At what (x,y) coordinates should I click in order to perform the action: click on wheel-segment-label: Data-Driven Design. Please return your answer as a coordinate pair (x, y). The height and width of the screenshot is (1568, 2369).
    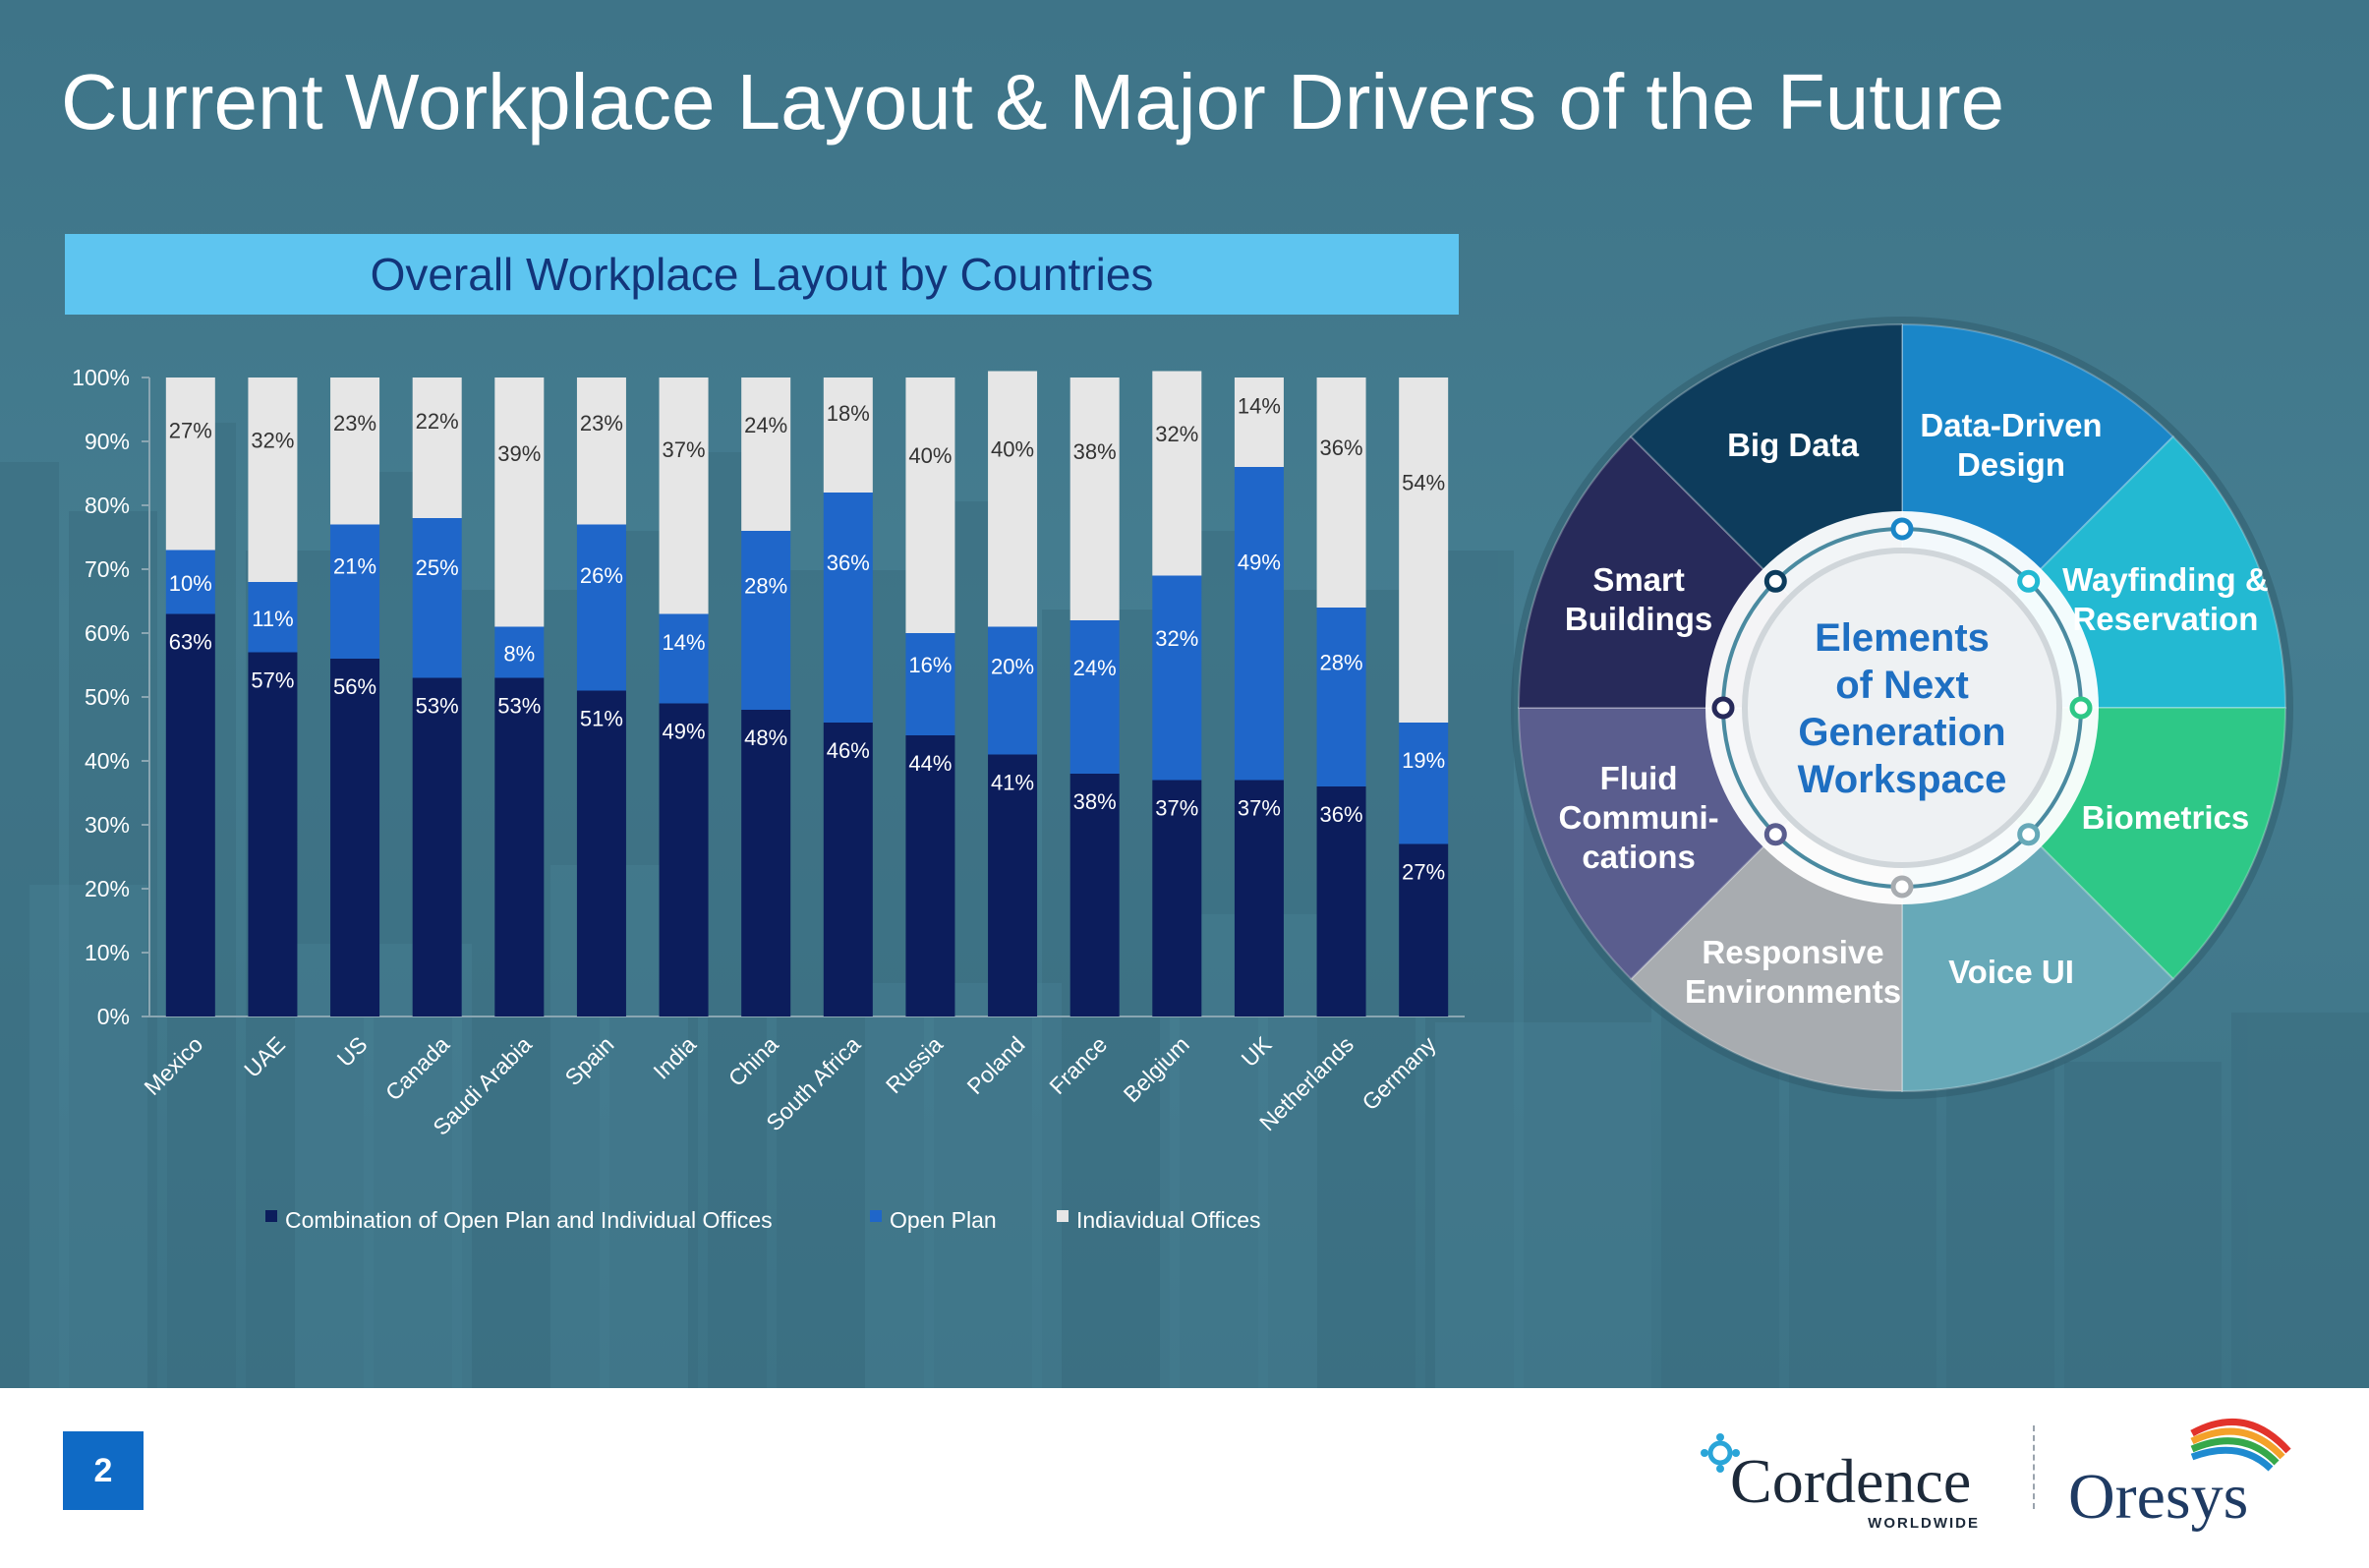
    Looking at the image, I should click on (2011, 445).